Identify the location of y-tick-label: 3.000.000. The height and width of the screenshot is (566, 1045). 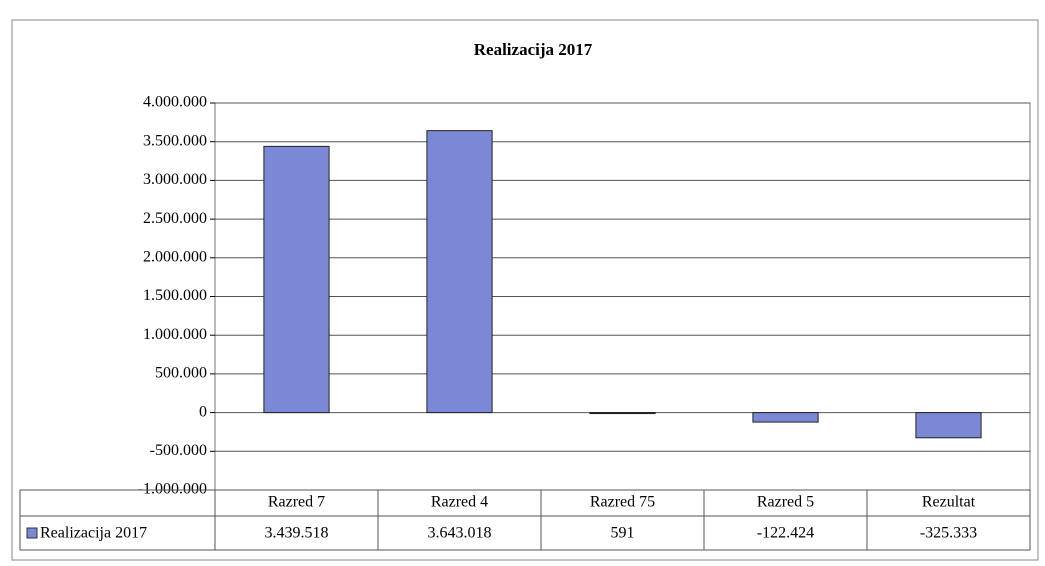
(175, 179).